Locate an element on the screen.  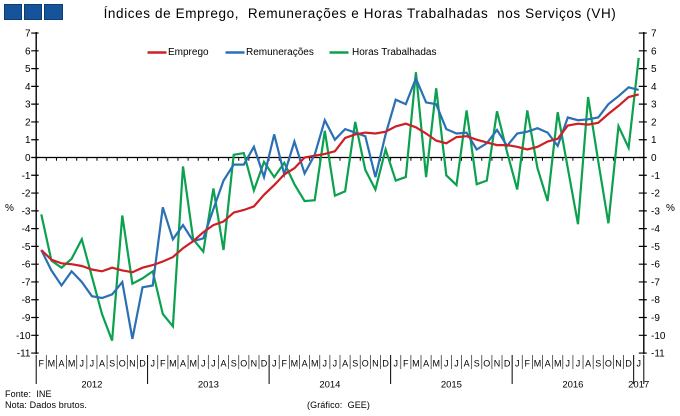
svg-text: -6 is located at coordinates (655, 265).